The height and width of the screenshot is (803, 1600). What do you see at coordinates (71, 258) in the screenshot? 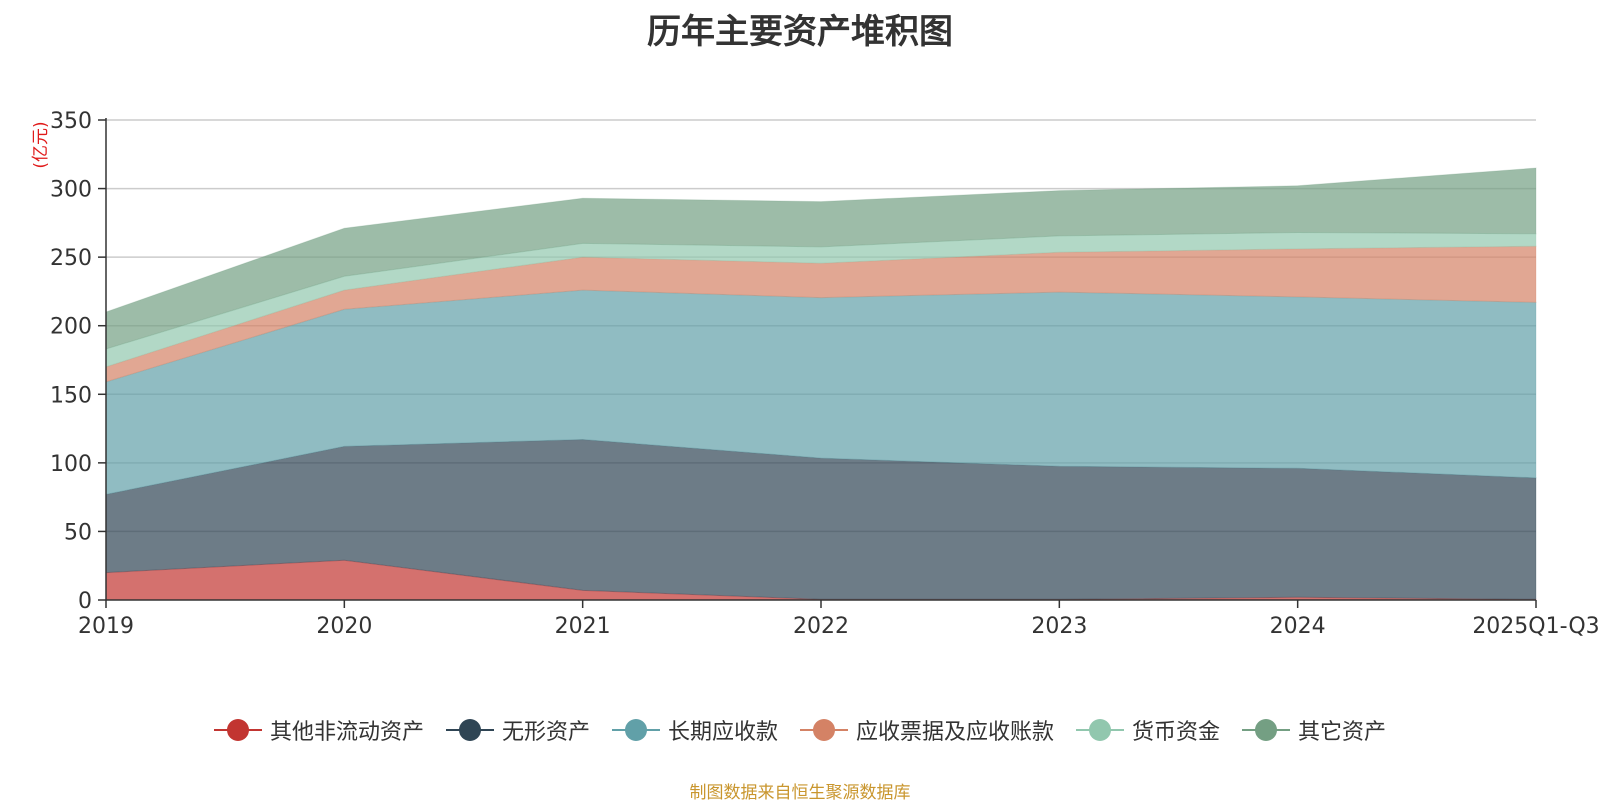
I see `y-tick-label: 250` at bounding box center [71, 258].